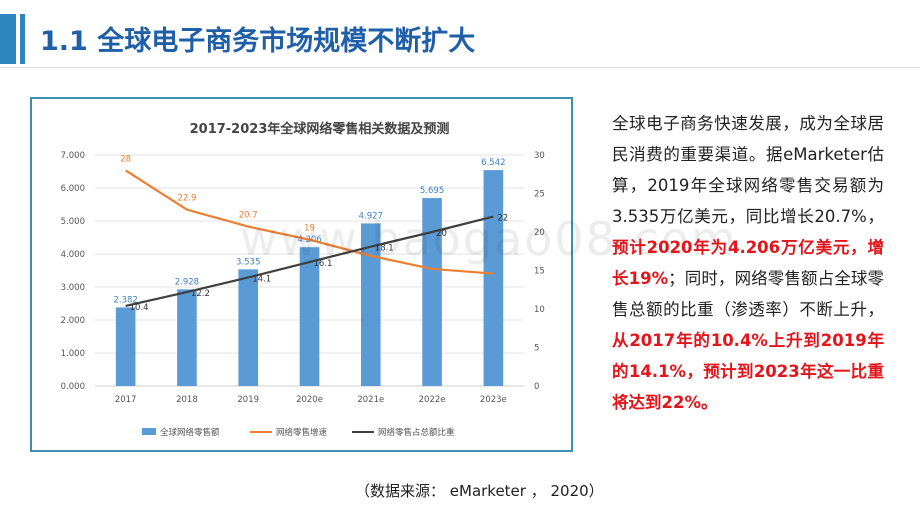 This screenshot has height=518, width=920. Describe the element at coordinates (748, 294) in the screenshot. I see `description-part-3: ；同时，网络零售额占全球零售总额的比重（渗透率）不断上升，` at that location.